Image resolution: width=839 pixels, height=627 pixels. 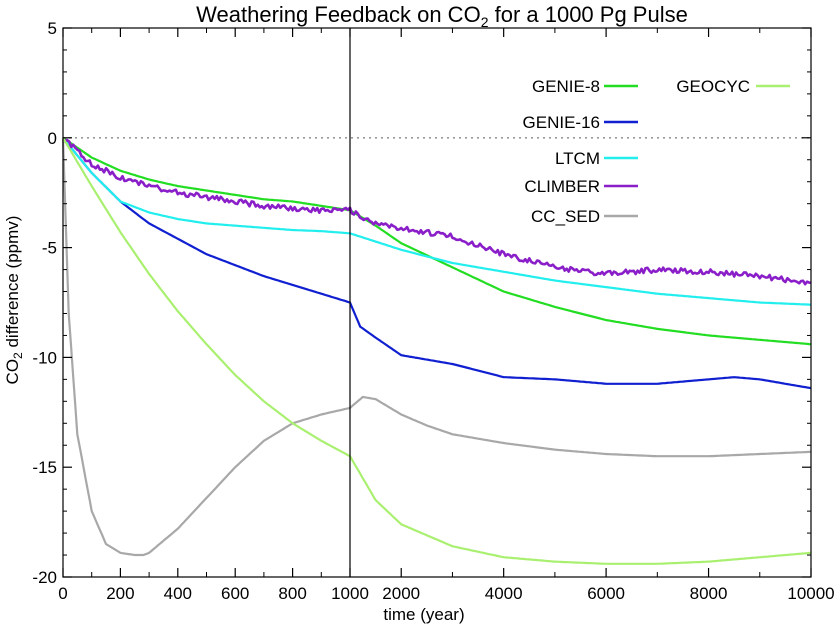 What do you see at coordinates (504, 593) in the screenshot?
I see `x-tick-label: 4000` at bounding box center [504, 593].